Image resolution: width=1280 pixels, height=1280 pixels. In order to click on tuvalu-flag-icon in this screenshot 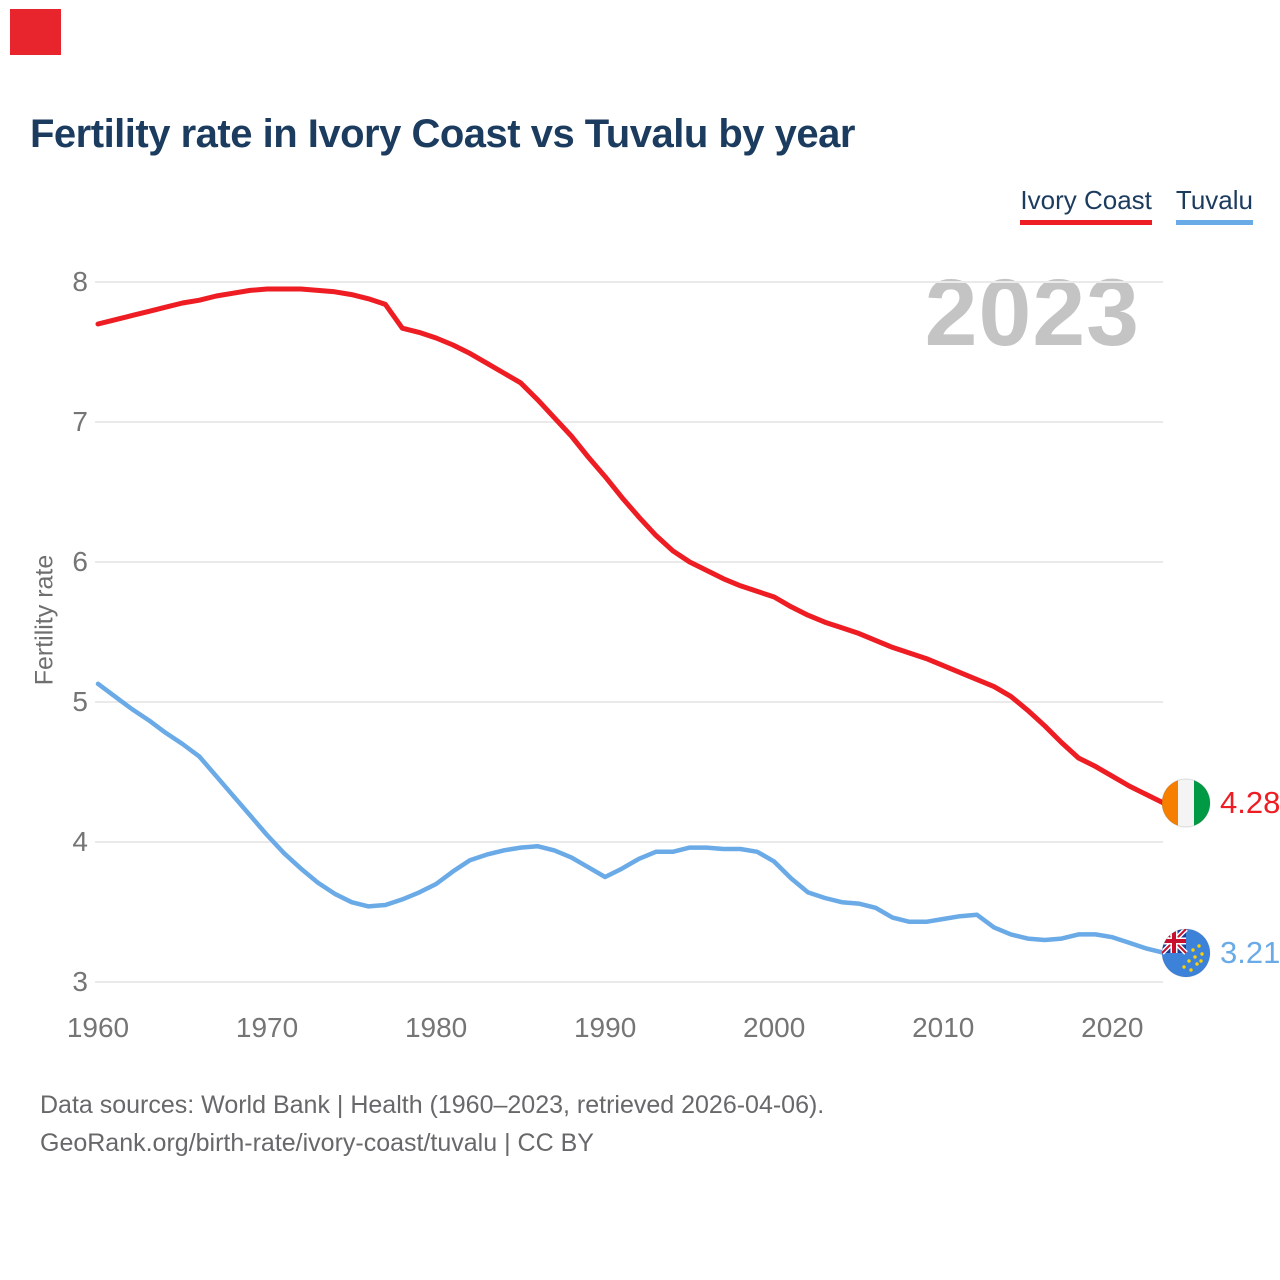, I will do `click(1186, 953)`.